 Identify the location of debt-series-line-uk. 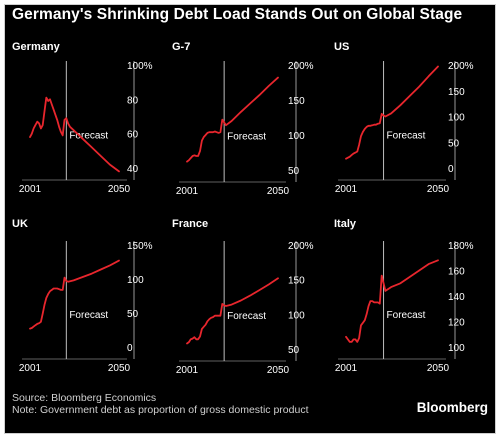
(74, 294).